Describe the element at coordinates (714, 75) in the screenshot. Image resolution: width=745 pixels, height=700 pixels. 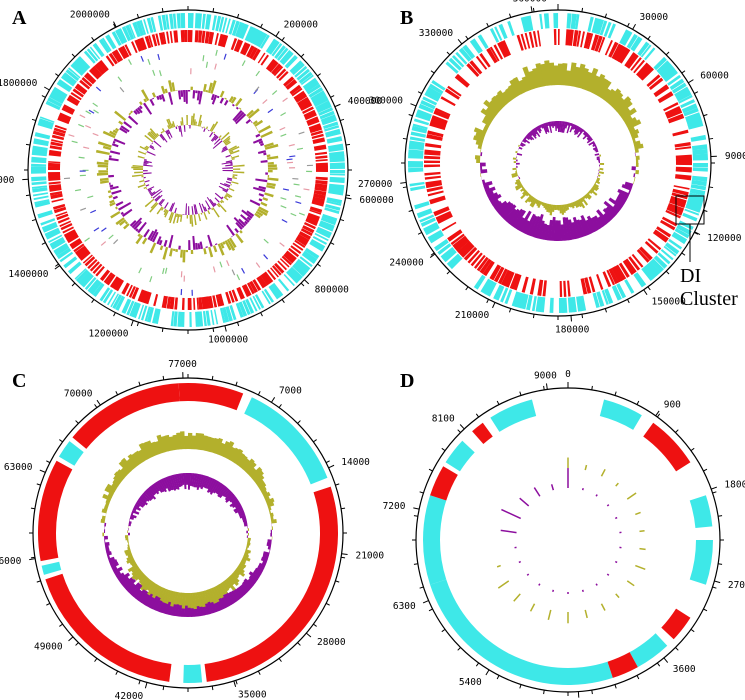
I see `tick-label: 60000` at that location.